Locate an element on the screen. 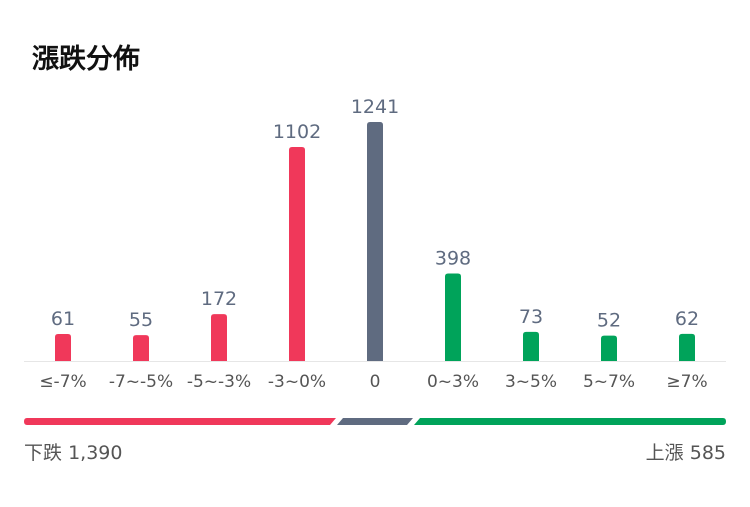  x-tick-label: ≤-7% is located at coordinates (62, 382).